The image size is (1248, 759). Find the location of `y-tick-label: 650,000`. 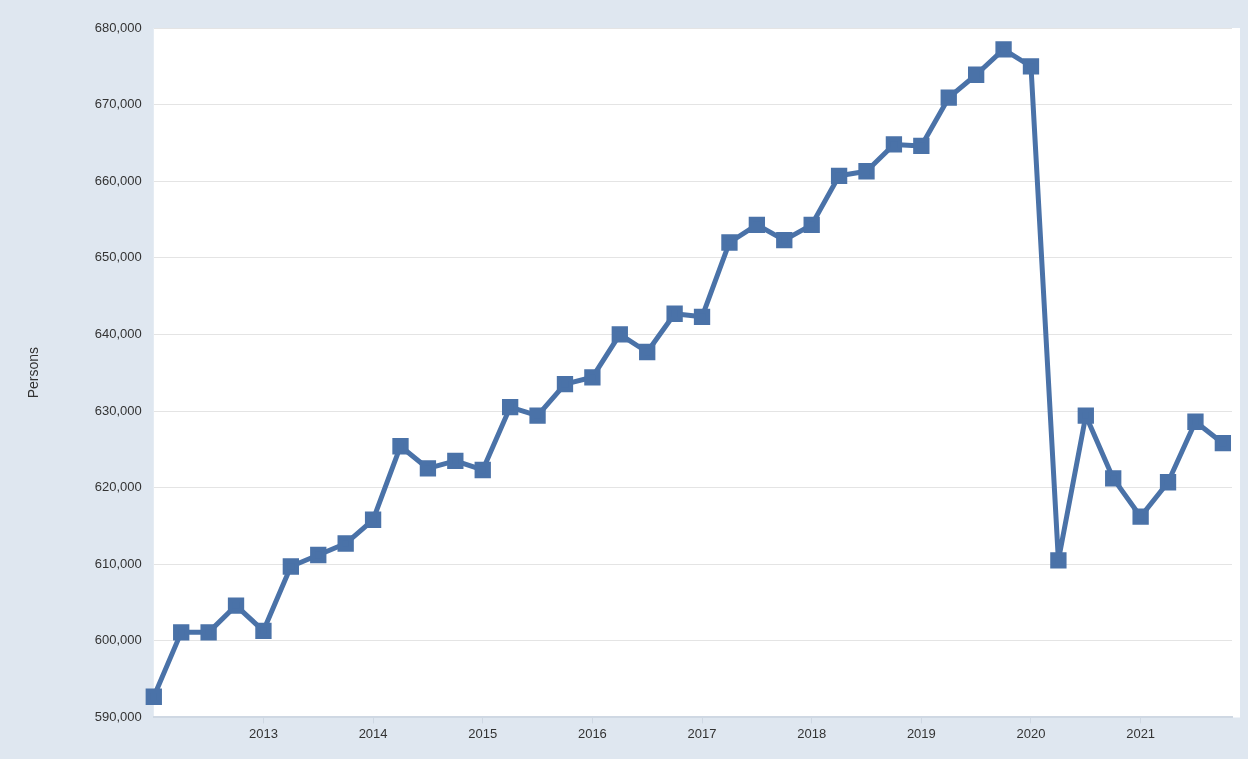

y-tick-label: 650,000 is located at coordinates (118, 257).